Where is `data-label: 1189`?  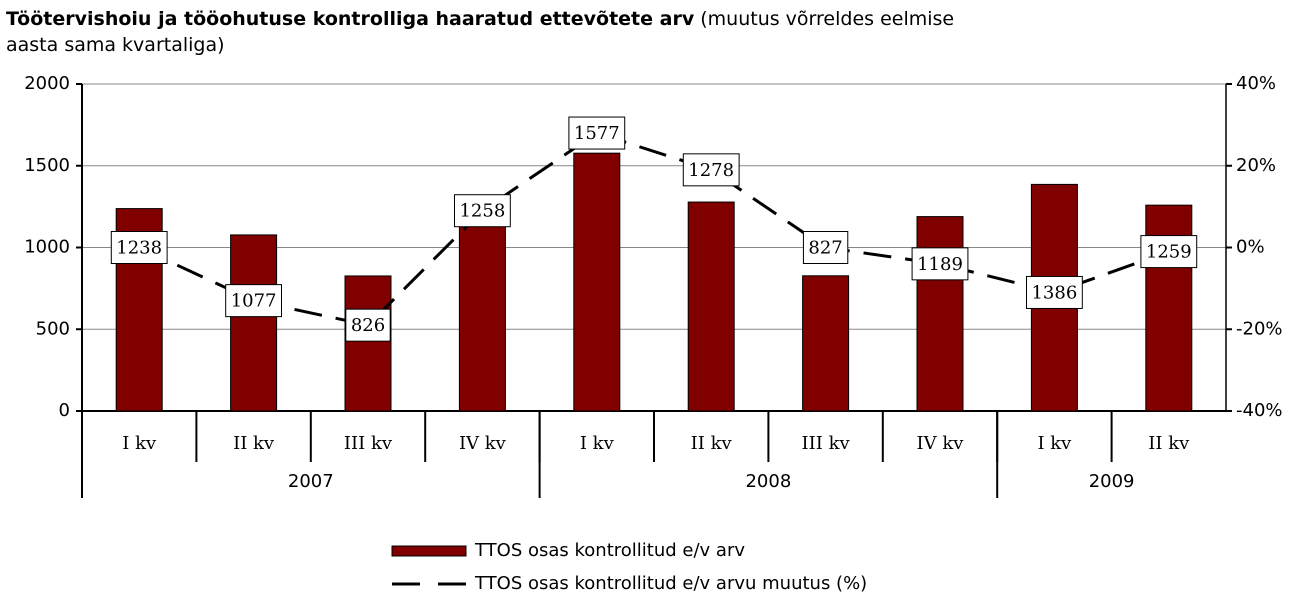
data-label: 1189 is located at coordinates (940, 264).